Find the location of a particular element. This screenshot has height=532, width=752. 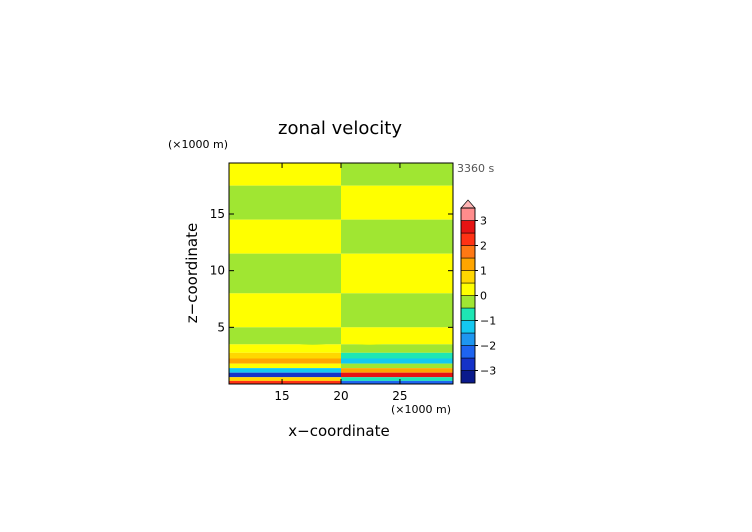

y-tick-label: 15 is located at coordinates (217, 214).